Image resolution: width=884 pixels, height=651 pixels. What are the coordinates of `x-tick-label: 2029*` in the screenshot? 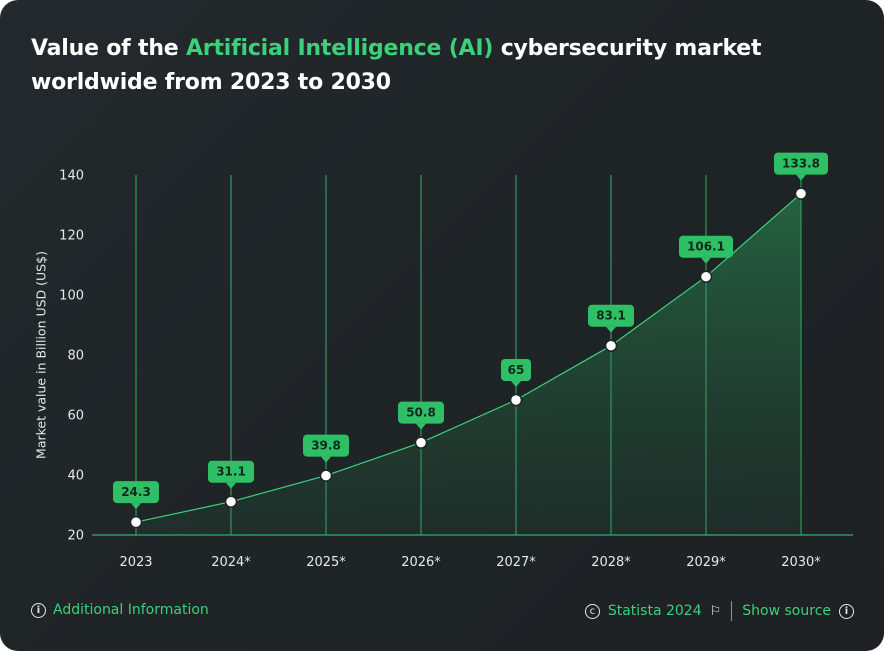 It's located at (706, 562).